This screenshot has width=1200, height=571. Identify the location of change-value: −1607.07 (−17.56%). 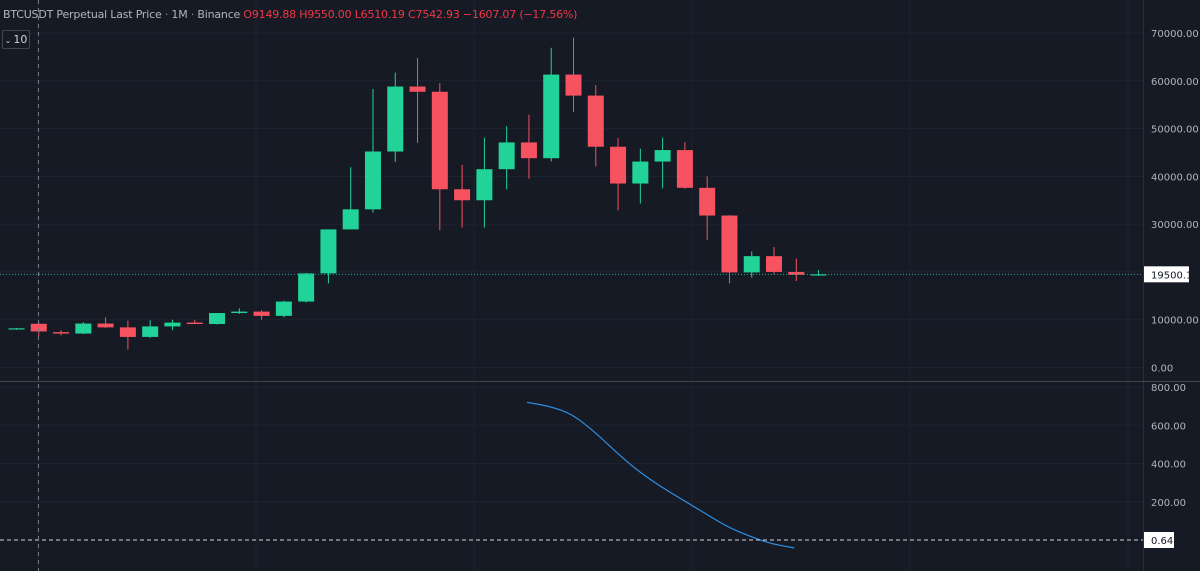
(520, 14).